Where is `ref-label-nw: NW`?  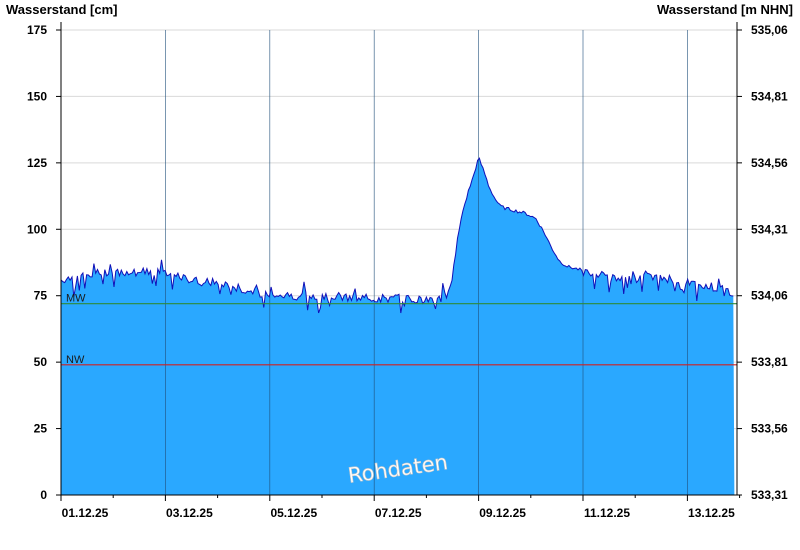
ref-label-nw: NW is located at coordinates (75, 360).